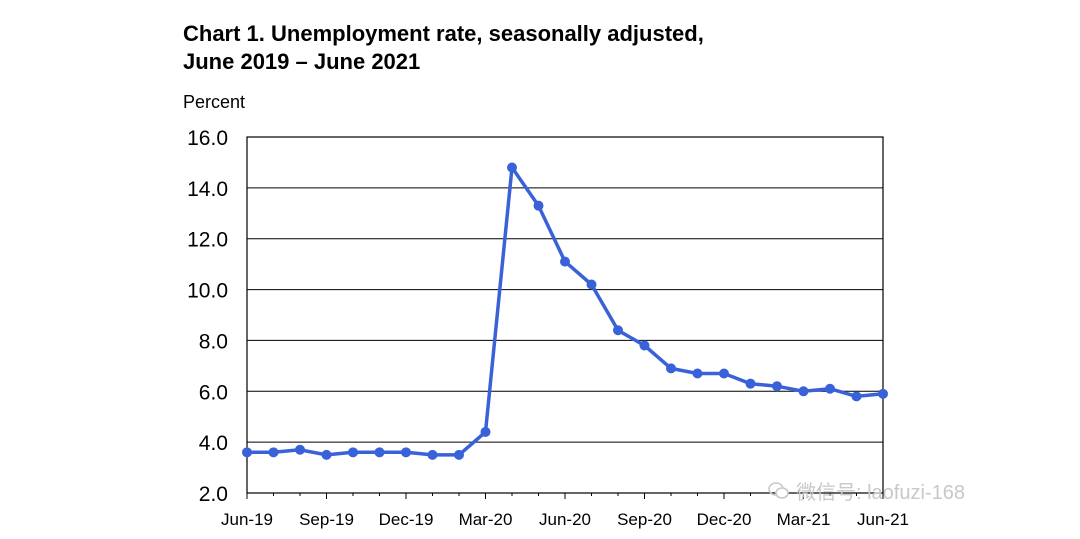 The image size is (1080, 539). I want to click on y-tick-label: 16.0, so click(207, 138).